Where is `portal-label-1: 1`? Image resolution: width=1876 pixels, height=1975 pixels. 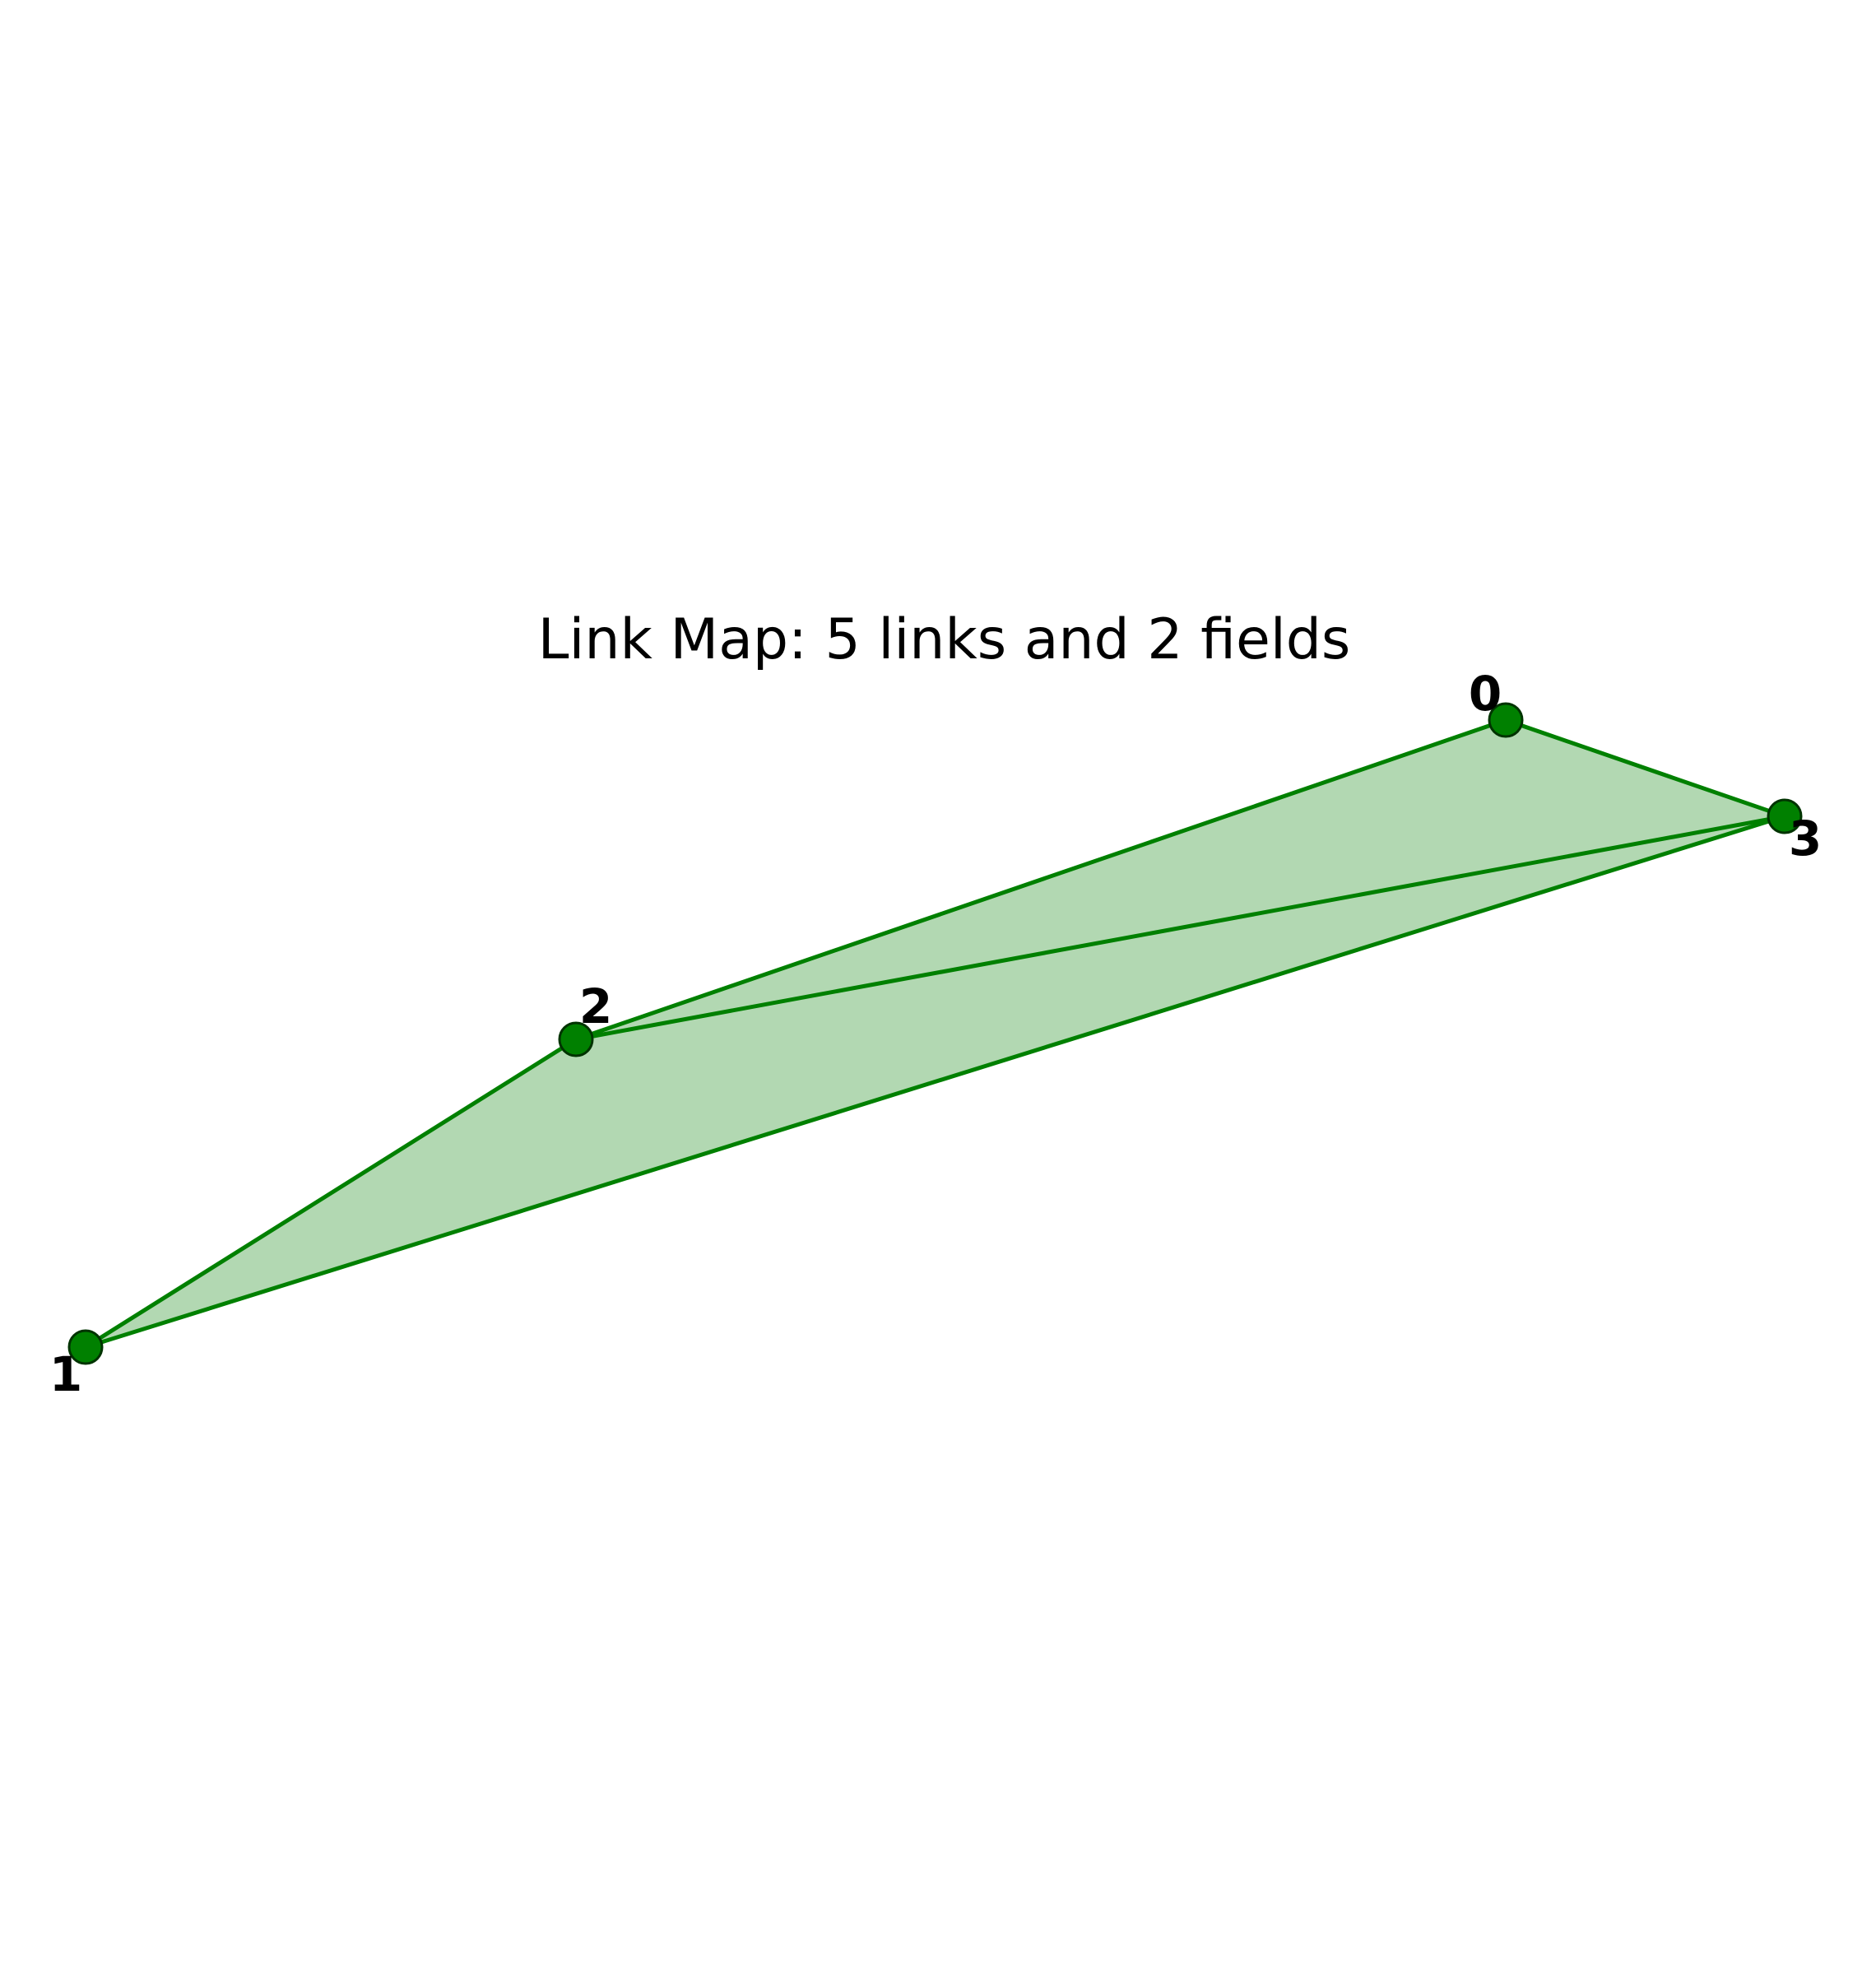 portal-label-1: 1 is located at coordinates (65, 1374).